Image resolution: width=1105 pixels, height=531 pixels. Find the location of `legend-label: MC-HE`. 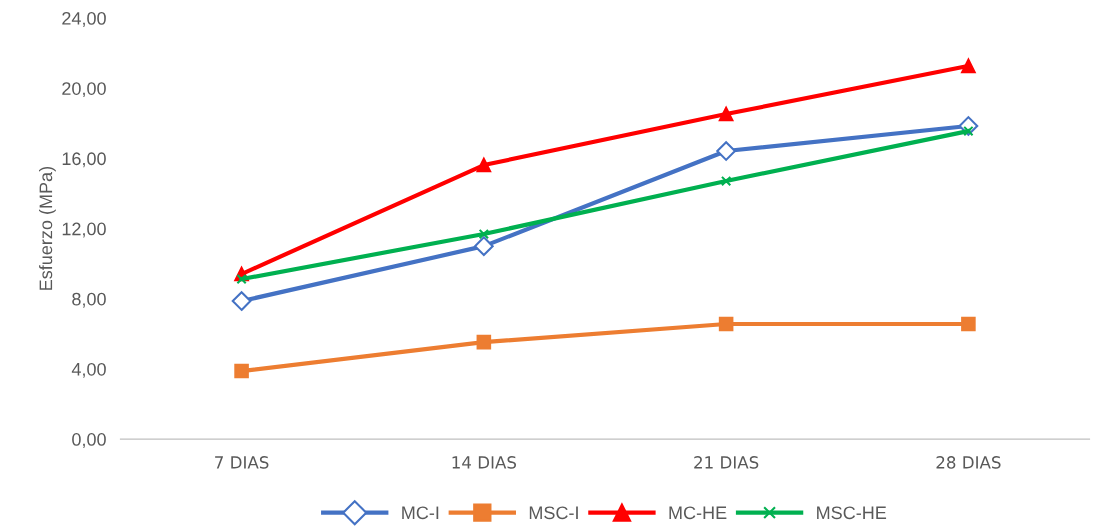

legend-label: MC-HE is located at coordinates (698, 513).